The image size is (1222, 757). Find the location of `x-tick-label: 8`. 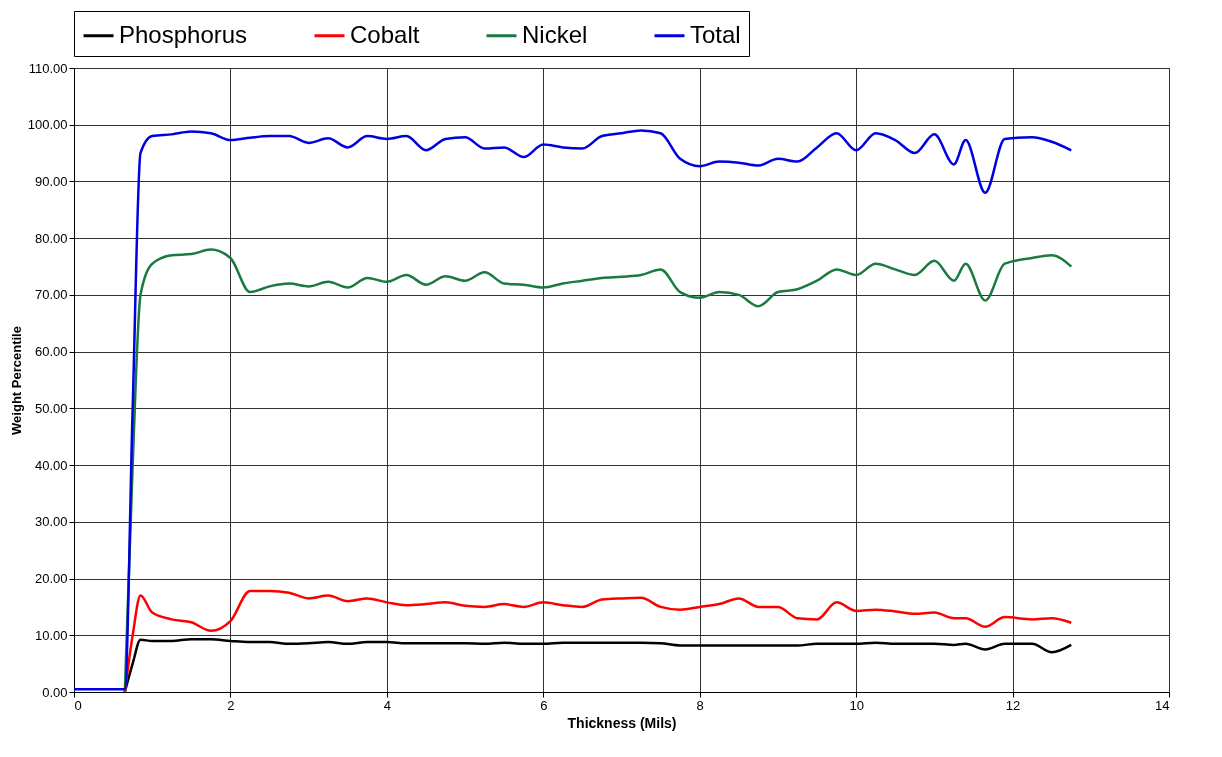

x-tick-label: 8 is located at coordinates (700, 705).